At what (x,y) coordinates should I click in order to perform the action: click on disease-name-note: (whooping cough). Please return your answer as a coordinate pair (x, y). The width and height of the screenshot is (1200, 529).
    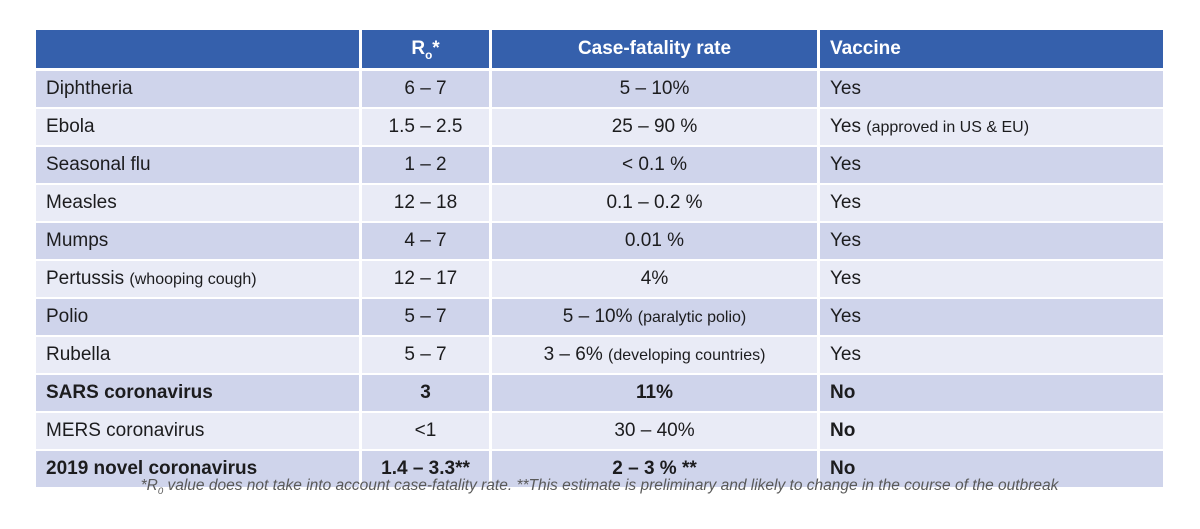
    Looking at the image, I should click on (193, 279).